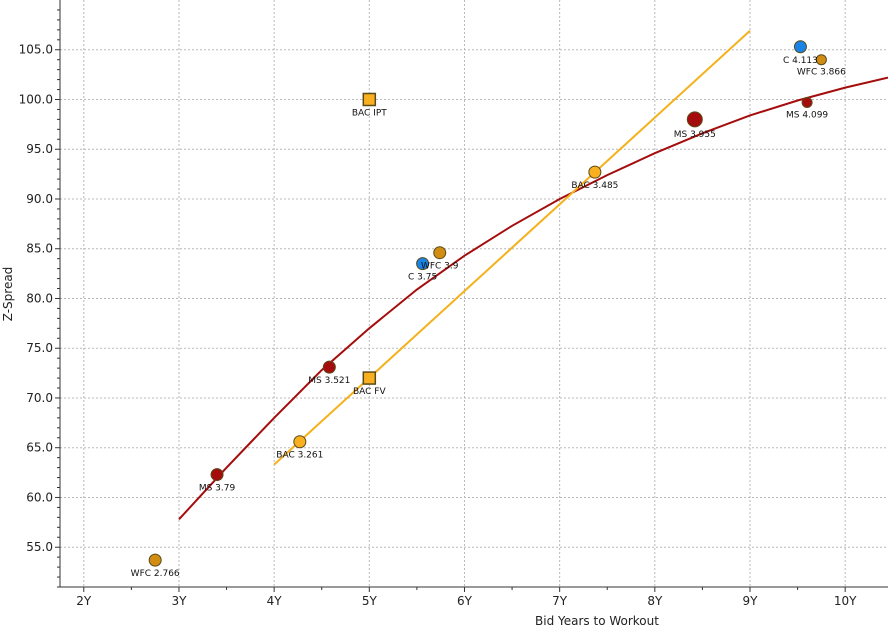 This screenshot has width=888, height=630. What do you see at coordinates (179, 601) in the screenshot?
I see `x-tick-label: 3Y` at bounding box center [179, 601].